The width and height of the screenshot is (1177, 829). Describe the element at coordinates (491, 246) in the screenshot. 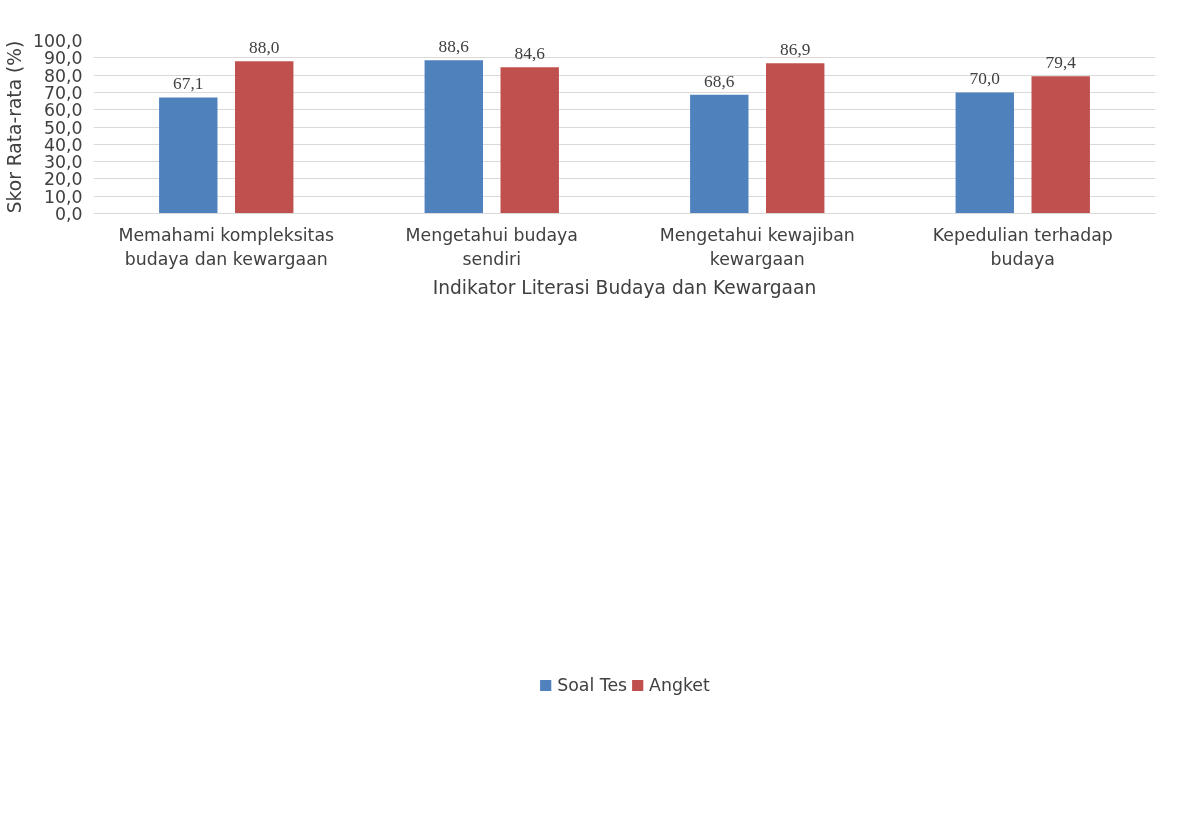

I see `x-tick-label: Mengetahui budaya sendiri` at that location.